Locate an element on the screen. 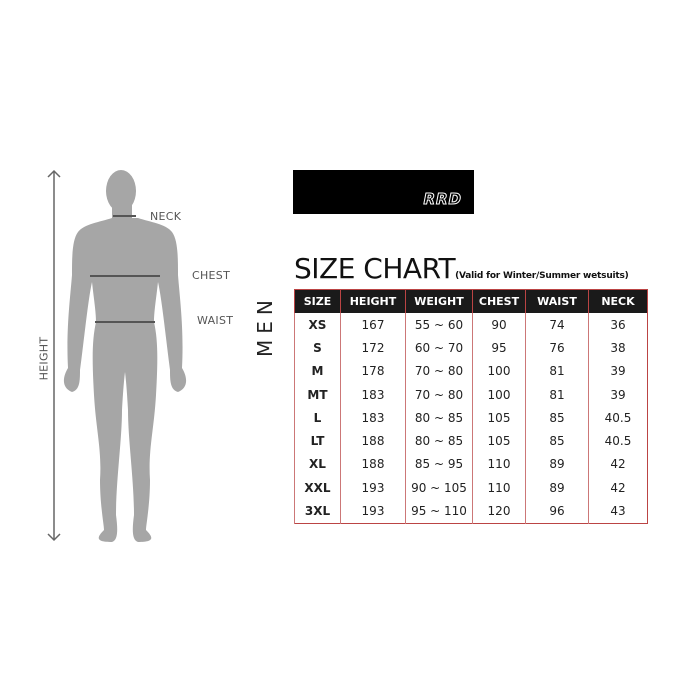 This screenshot has width=700, height=700. cell-size: LT is located at coordinates (317, 441).